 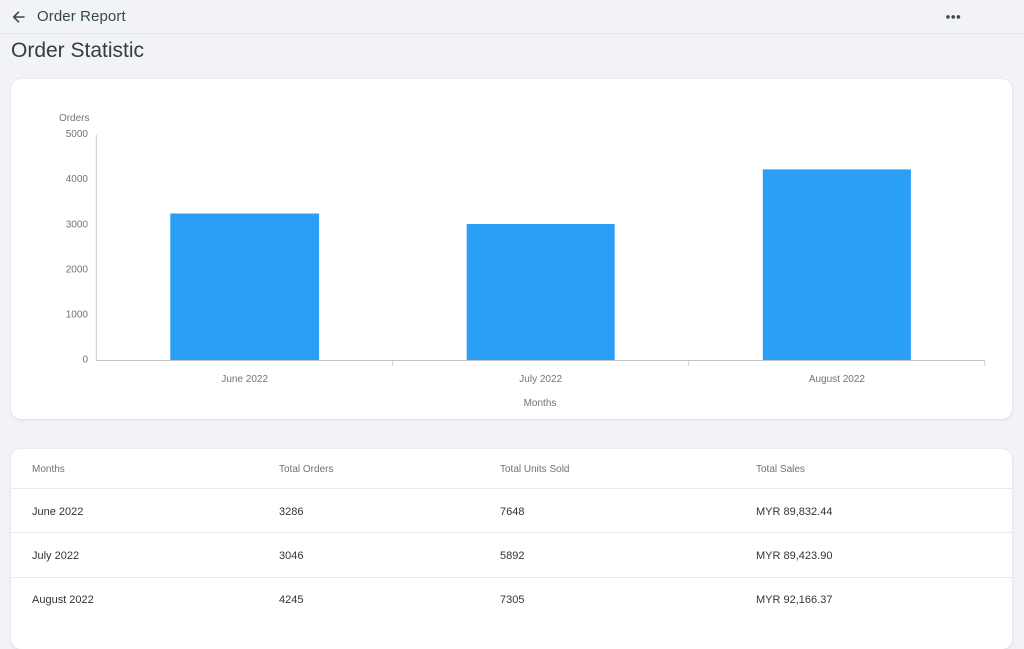 I want to click on svg-text: Months, so click(x=540, y=403).